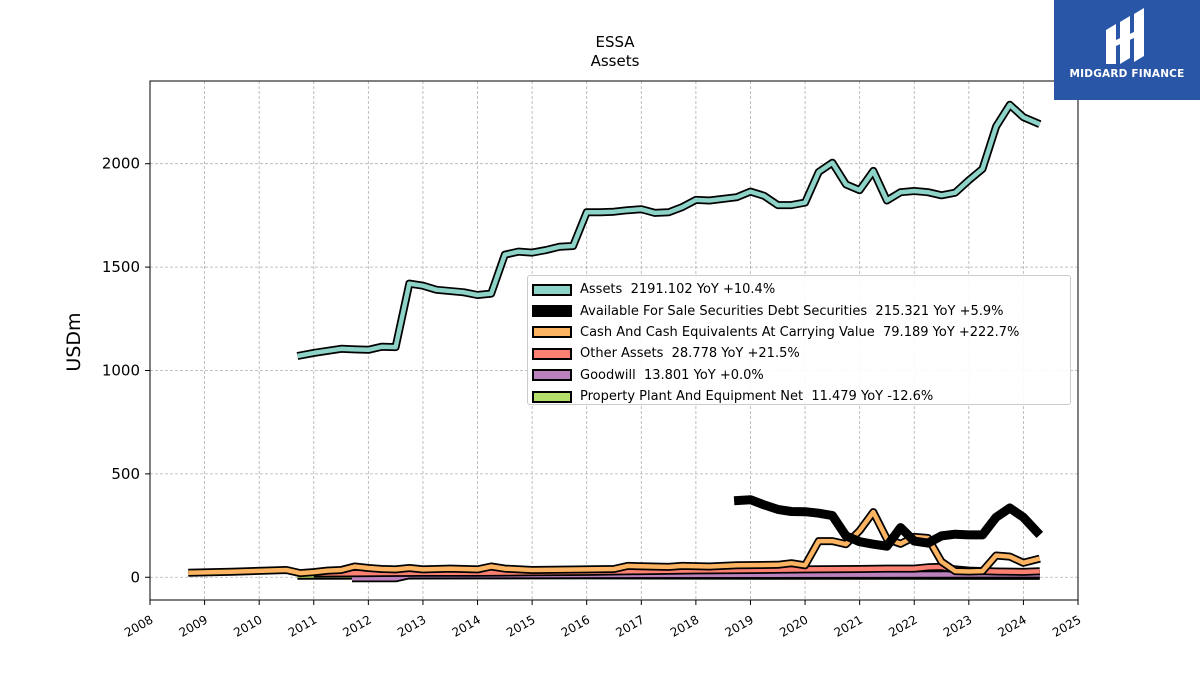  Describe the element at coordinates (520, 625) in the screenshot. I see `x-tick-label: 2015` at that location.